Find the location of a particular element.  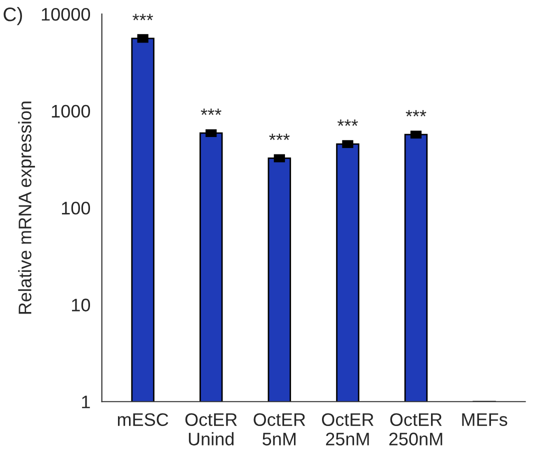

y-tick-label: 10 is located at coordinates (81, 305).